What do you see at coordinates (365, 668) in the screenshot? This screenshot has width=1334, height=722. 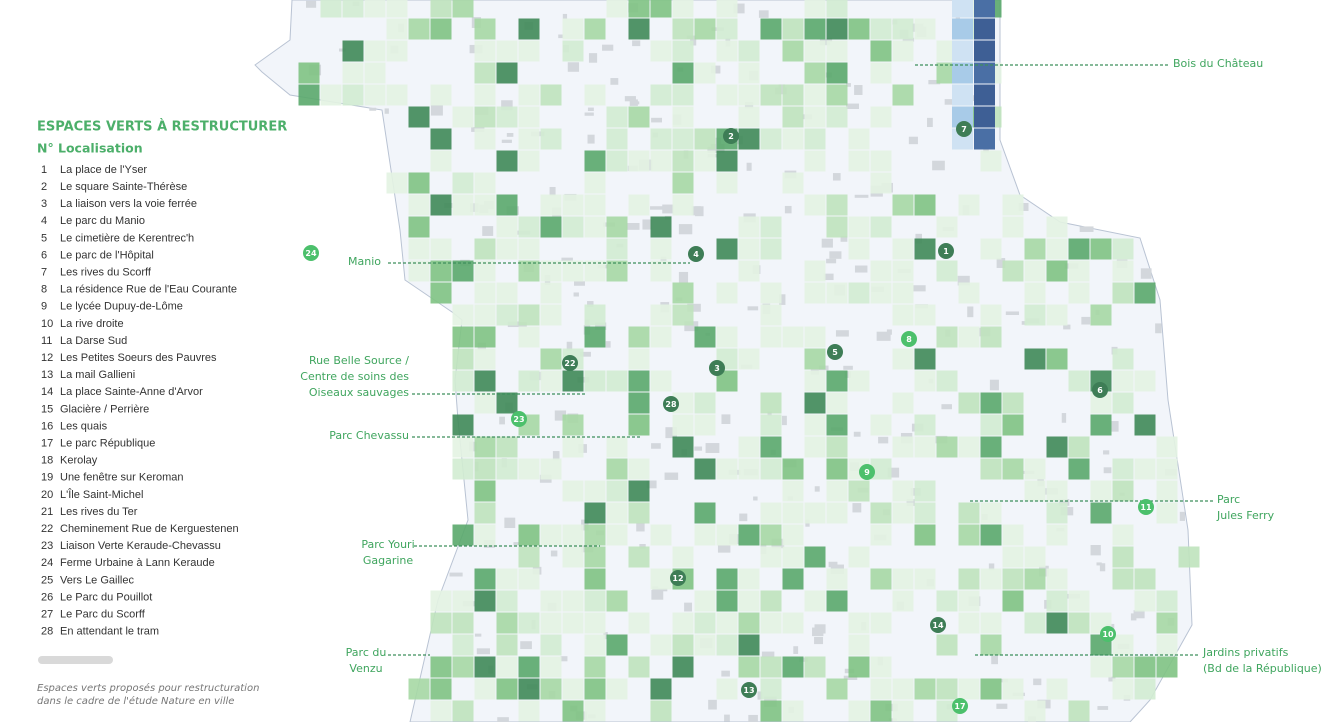 I see `map-label: Venzu` at bounding box center [365, 668].